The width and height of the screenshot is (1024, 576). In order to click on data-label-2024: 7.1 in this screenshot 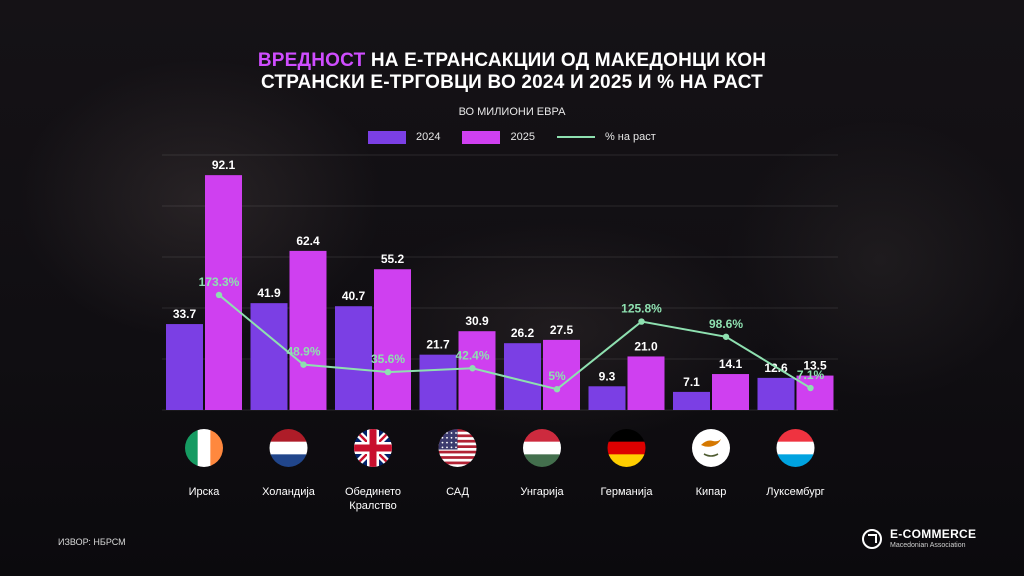, I will do `click(691, 382)`.